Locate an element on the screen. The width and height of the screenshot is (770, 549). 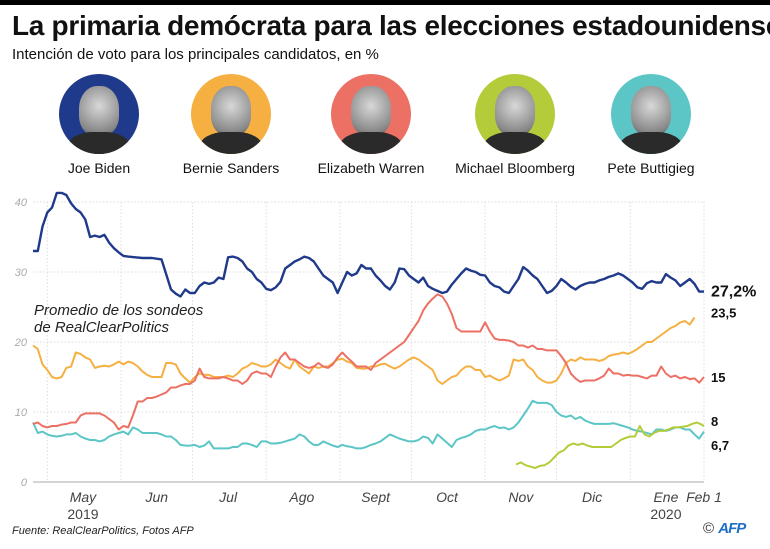
candidate-name: Bernie Sanders is located at coordinates (231, 168).